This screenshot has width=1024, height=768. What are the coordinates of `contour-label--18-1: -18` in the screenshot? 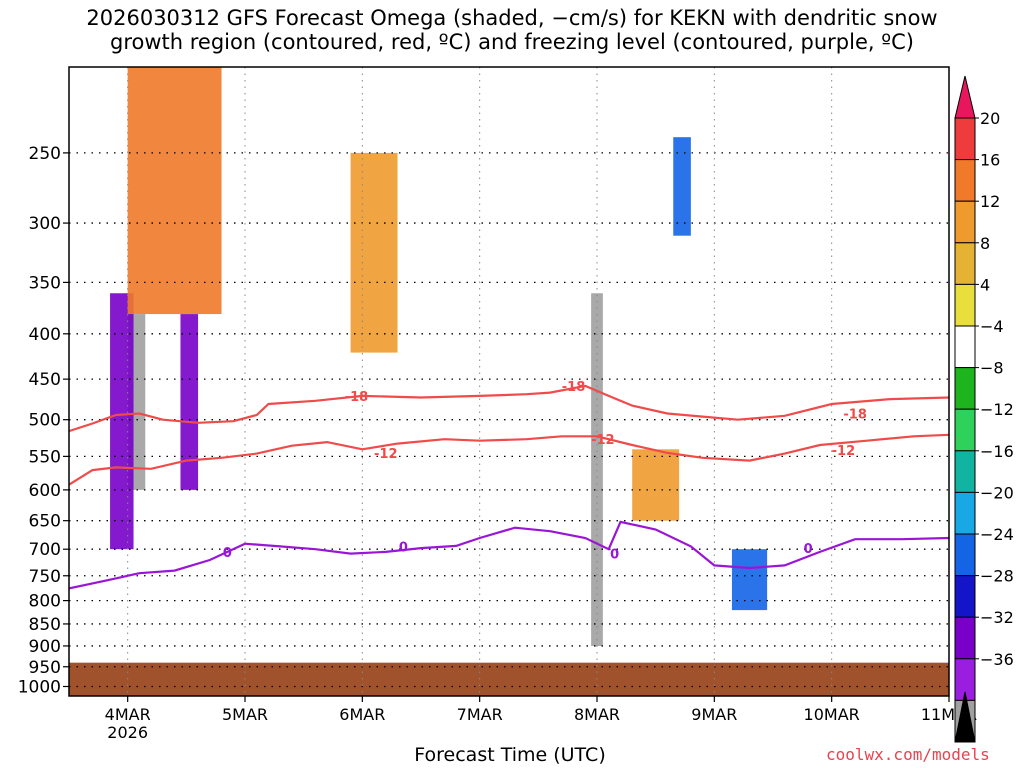 It's located at (574, 387).